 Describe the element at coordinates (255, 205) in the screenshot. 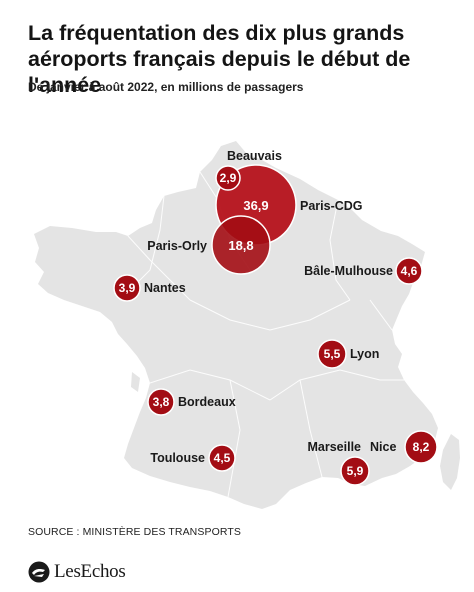

I see `value-paris-cdg: 36,9` at that location.